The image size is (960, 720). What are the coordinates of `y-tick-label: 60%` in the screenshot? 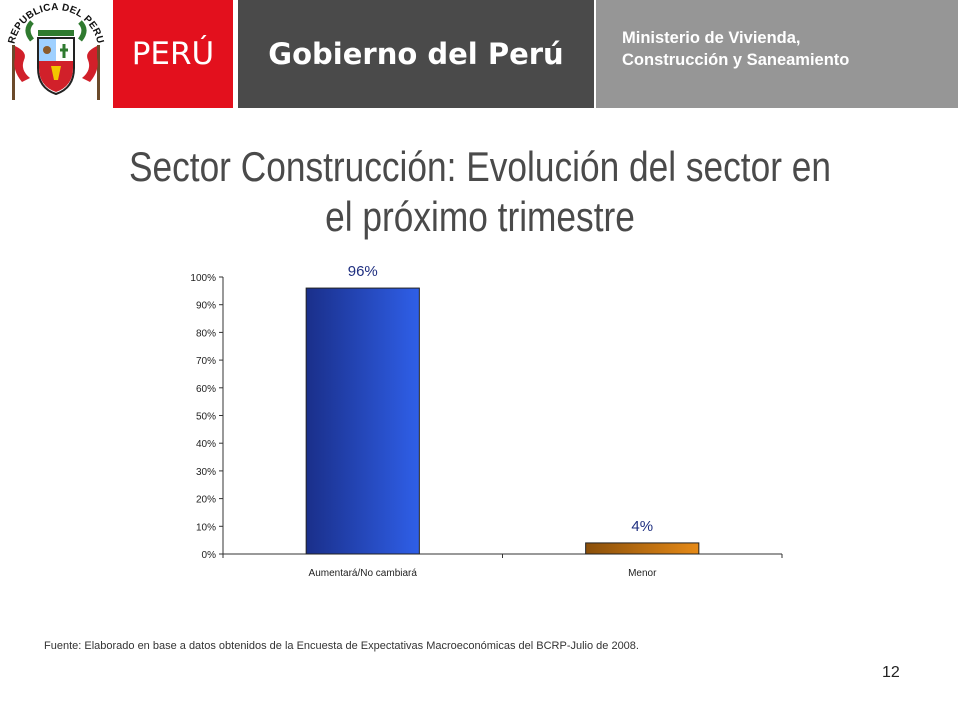 It's located at (206, 389).